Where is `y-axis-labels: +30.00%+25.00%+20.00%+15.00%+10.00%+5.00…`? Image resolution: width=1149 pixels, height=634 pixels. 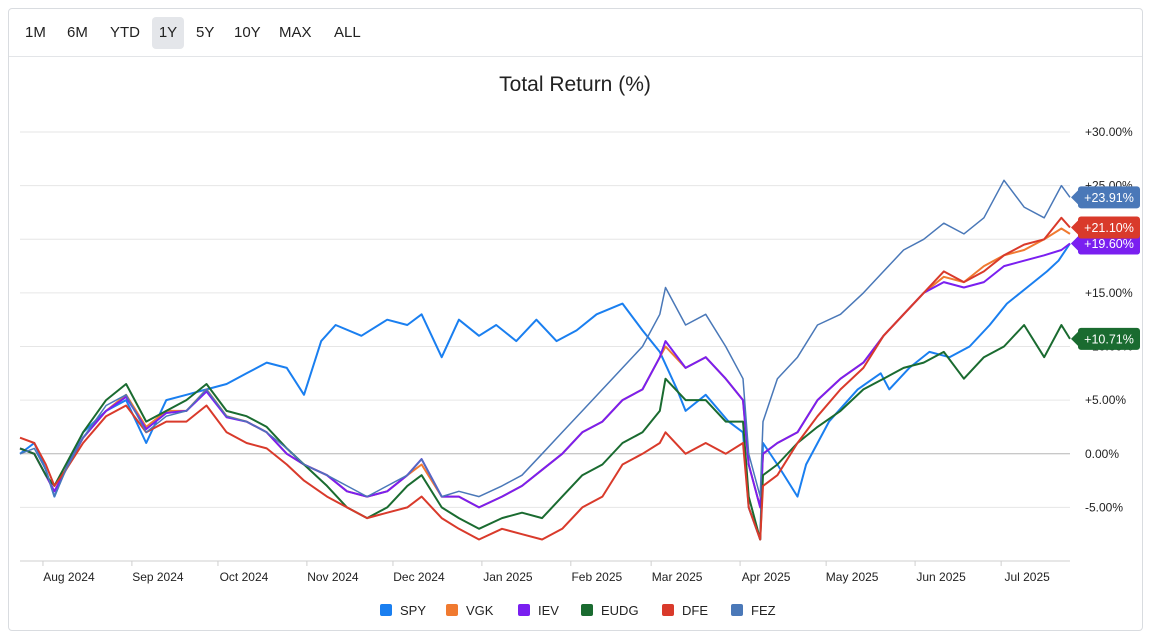 y-axis-labels: +30.00%+25.00%+20.00%+15.00%+10.00%+5.00… is located at coordinates (1109, 319).